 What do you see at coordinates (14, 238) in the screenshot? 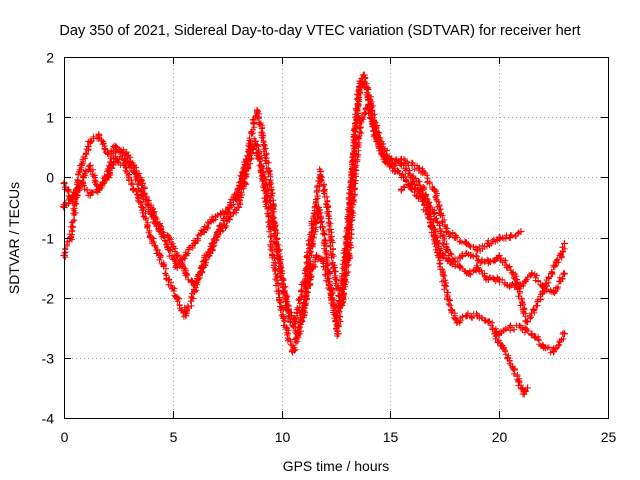
I see `y-axis-label: SDTVAR / TECUs` at bounding box center [14, 238].